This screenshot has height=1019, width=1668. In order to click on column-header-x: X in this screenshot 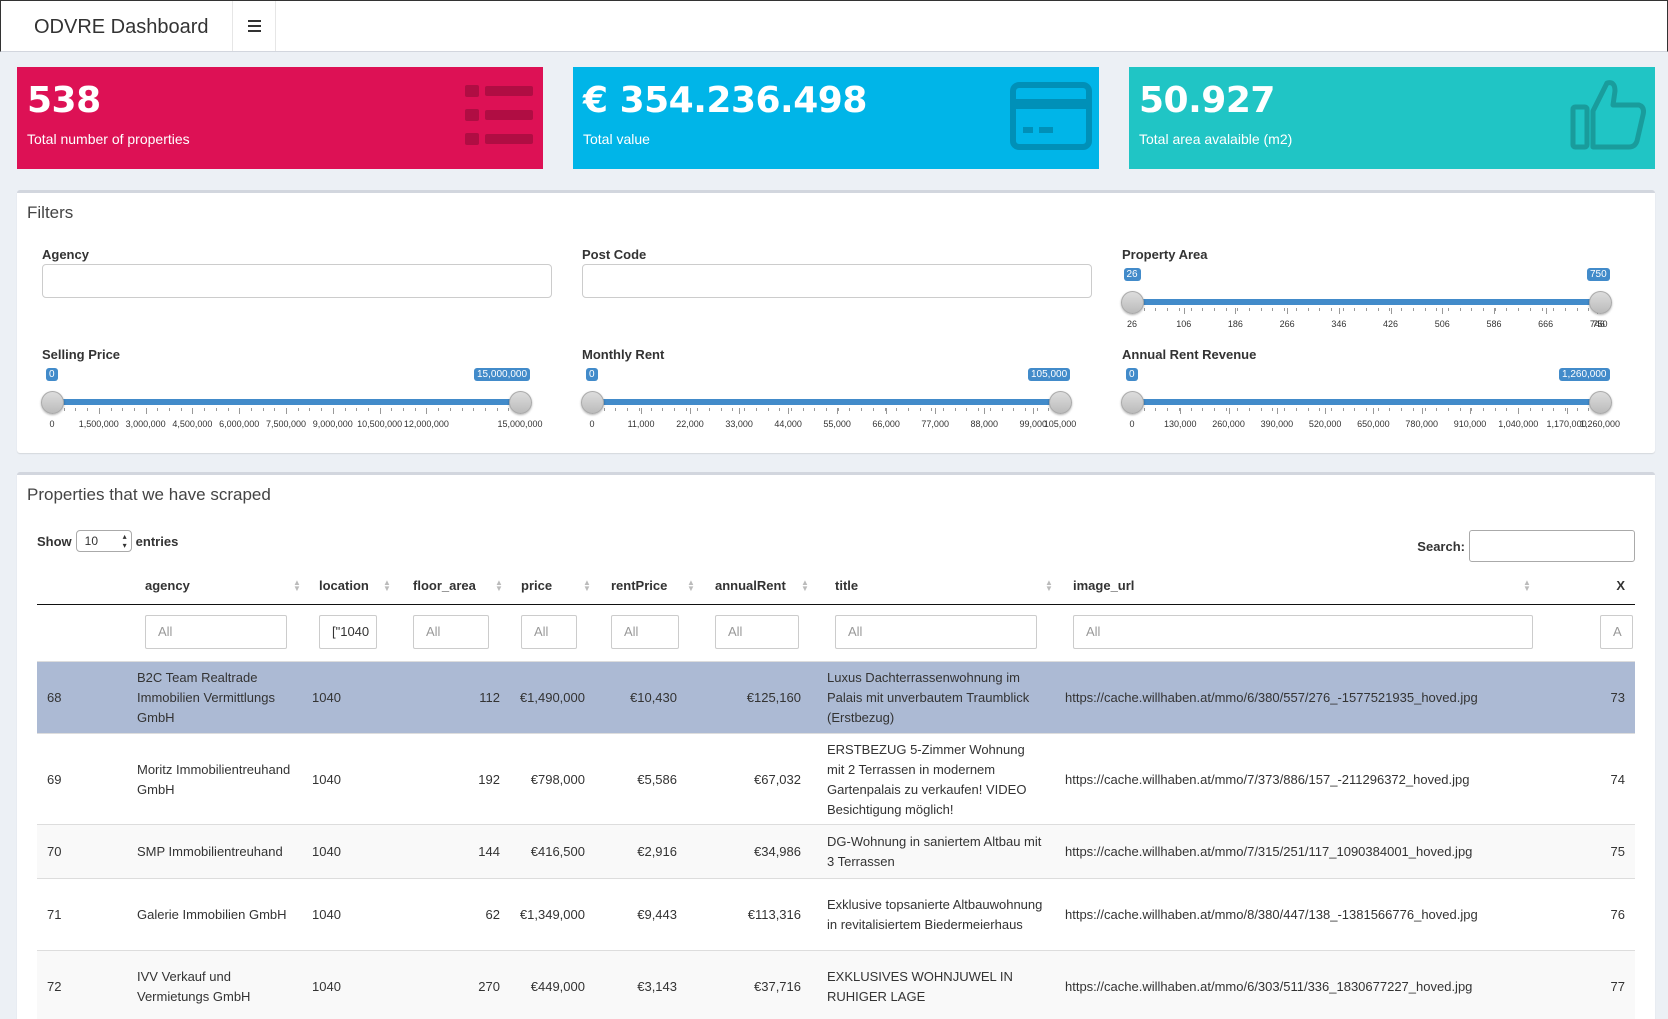, I will do `click(1595, 586)`.